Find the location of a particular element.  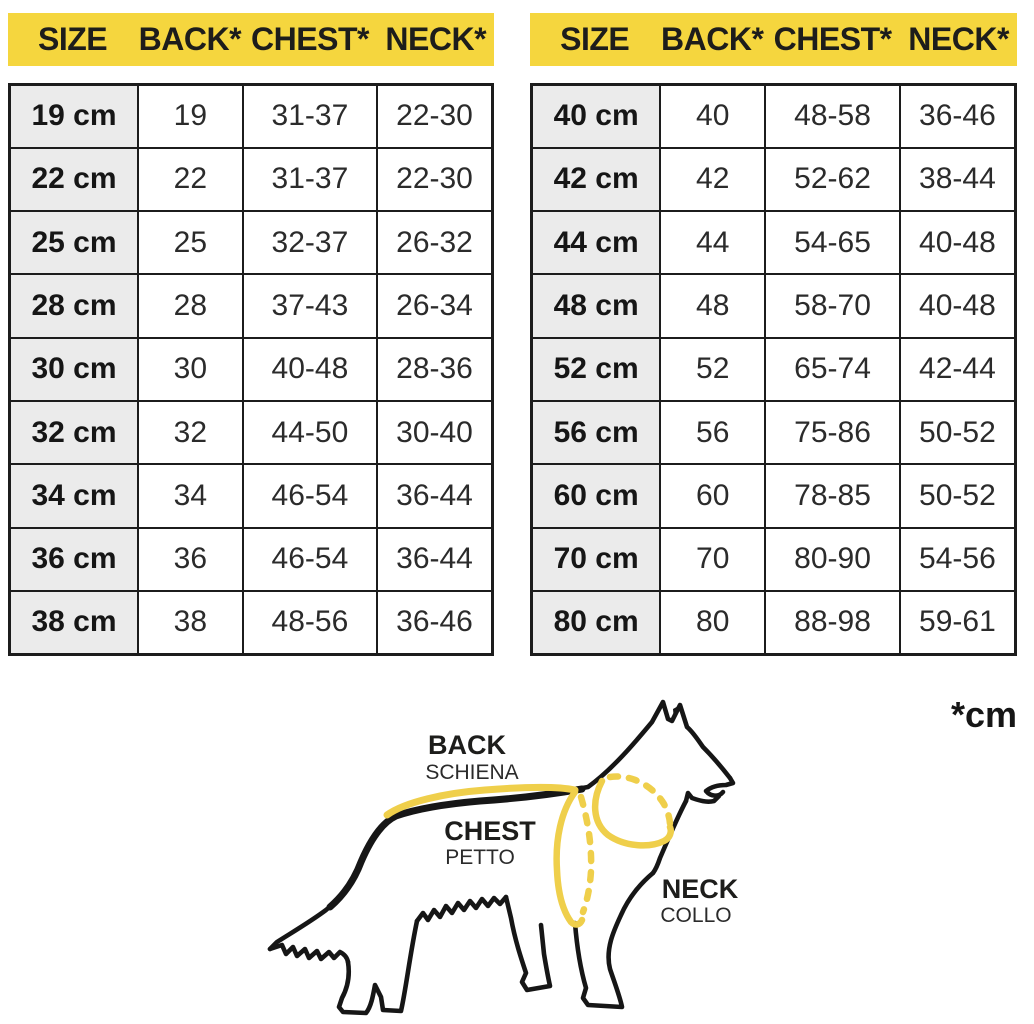

chest-measure-line-dashed is located at coordinates (586, 854).